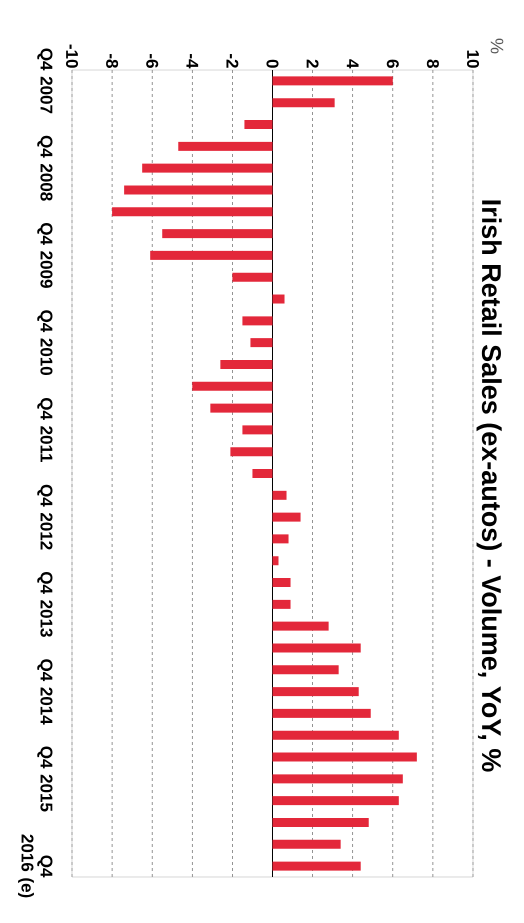 The image size is (524, 923). What do you see at coordinates (392, 64) in the screenshot?
I see `x-tick-label: 6` at bounding box center [392, 64].